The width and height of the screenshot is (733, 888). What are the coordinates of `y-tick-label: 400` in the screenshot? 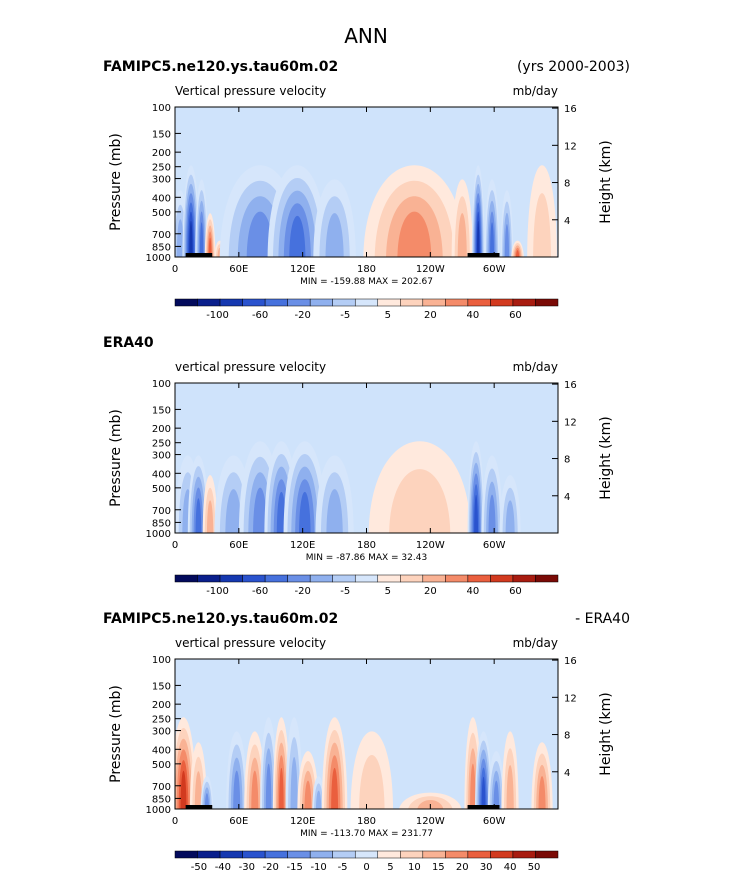 It's located at (161, 750).